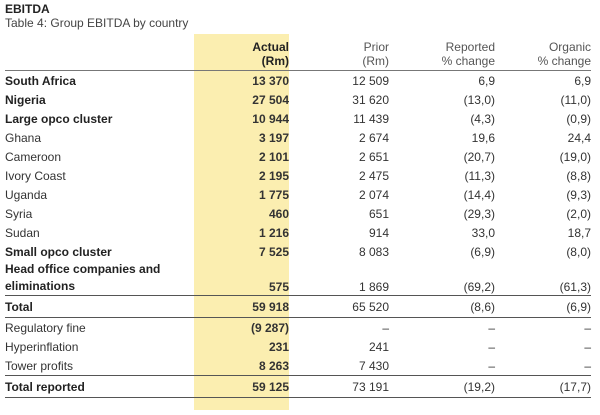  I want to click on organic-change: (61,3), so click(575, 286).